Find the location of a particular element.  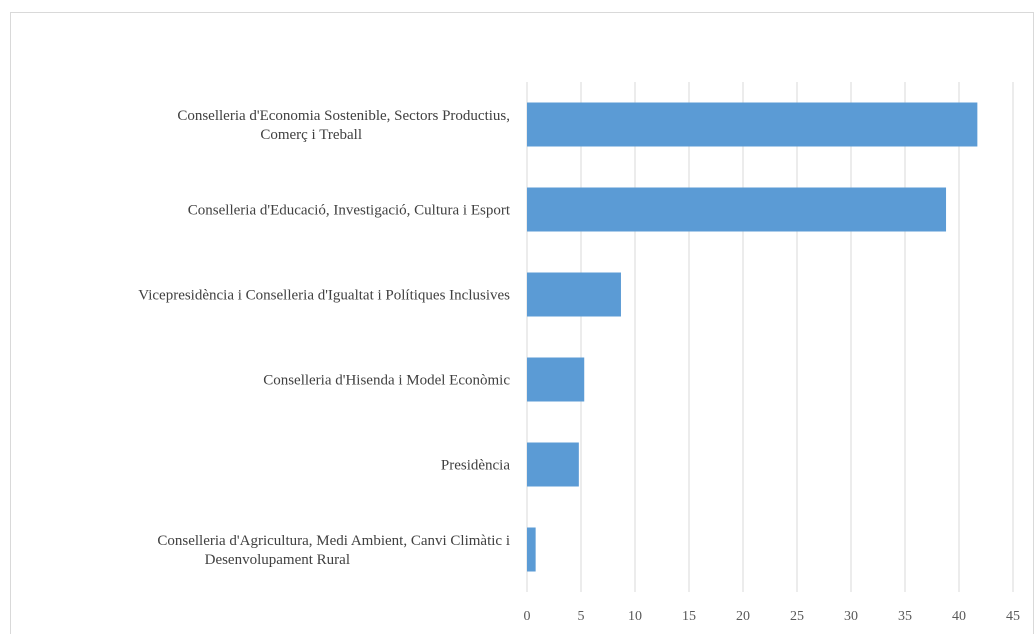

x-tick-label: 5 is located at coordinates (581, 616).